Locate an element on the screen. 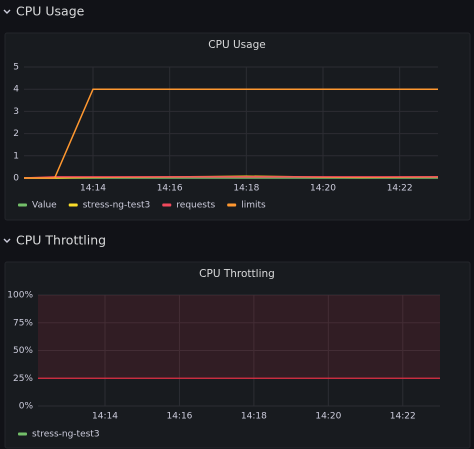 The height and width of the screenshot is (449, 474). y-tick-label: 1 is located at coordinates (16, 156).